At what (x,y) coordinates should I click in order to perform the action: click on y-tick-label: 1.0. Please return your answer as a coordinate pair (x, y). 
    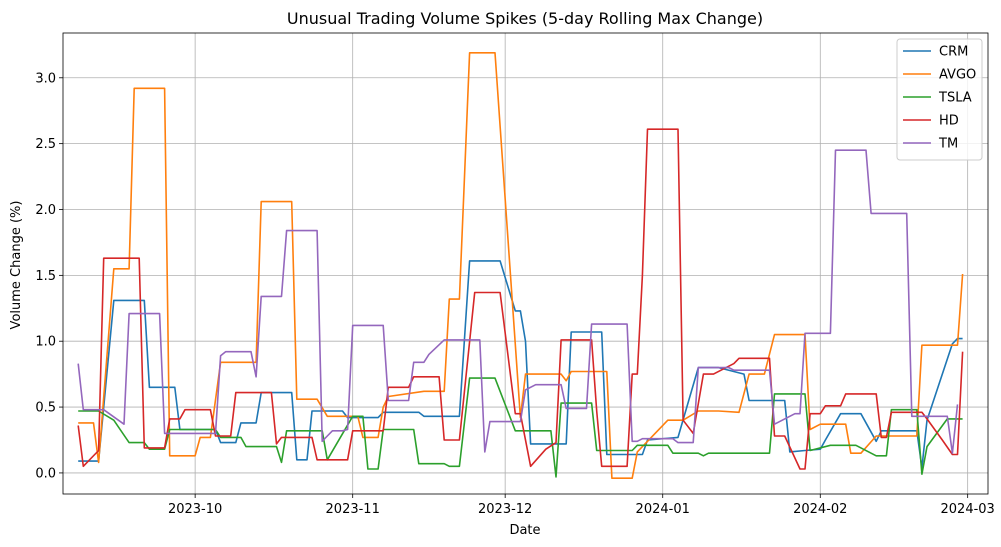
    Looking at the image, I should click on (45, 342).